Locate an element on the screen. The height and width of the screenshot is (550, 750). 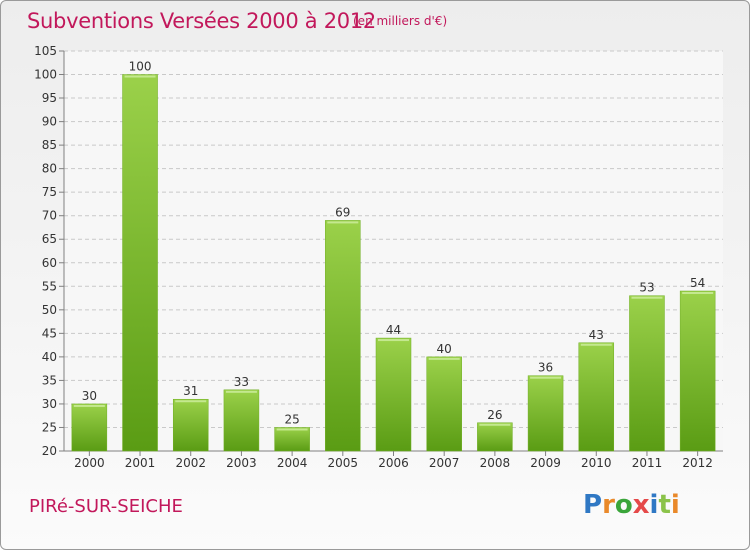
chart-title: Subventions Versées 2000 à 2012 is located at coordinates (201, 21).